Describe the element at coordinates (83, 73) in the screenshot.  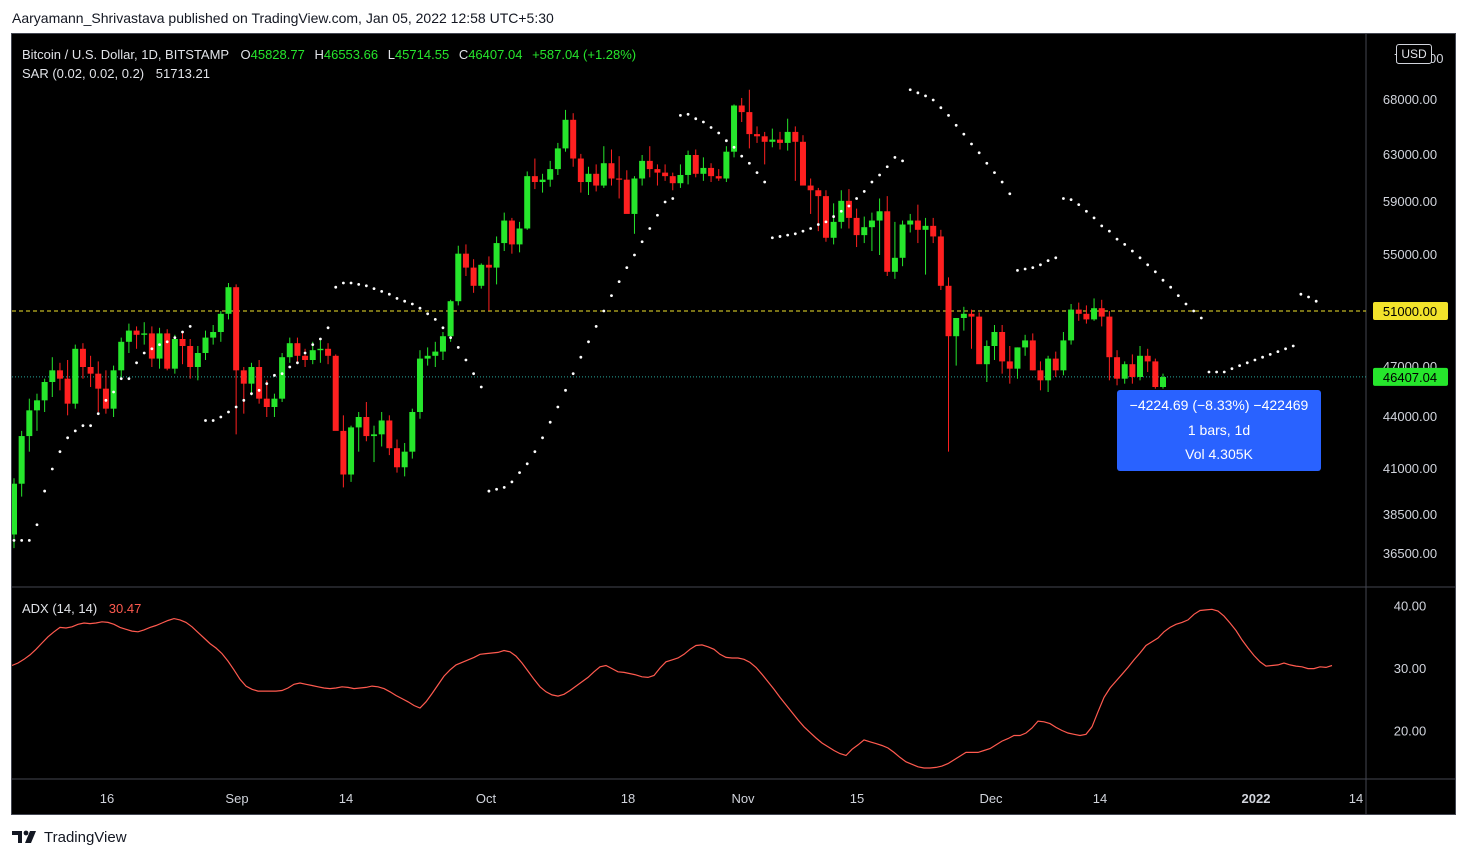
I see `sar-indicator-label: SAR (0.02, 0.02, 0.2)` at that location.